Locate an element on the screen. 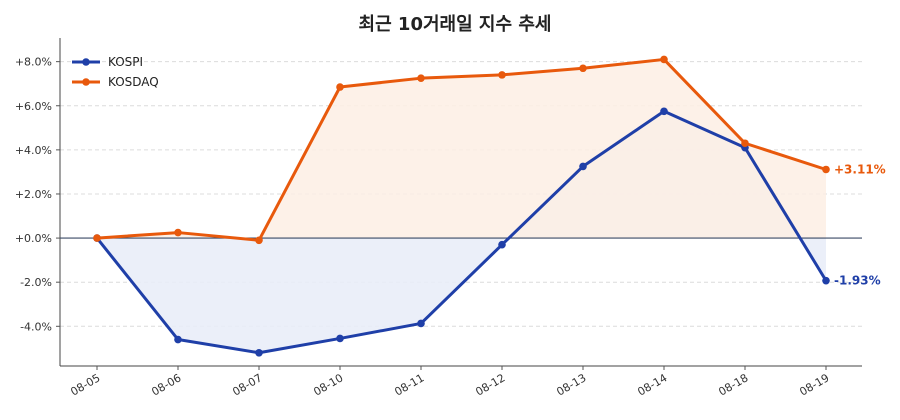 The image size is (900, 420). x-tick-label: 08-06 is located at coordinates (166, 384).